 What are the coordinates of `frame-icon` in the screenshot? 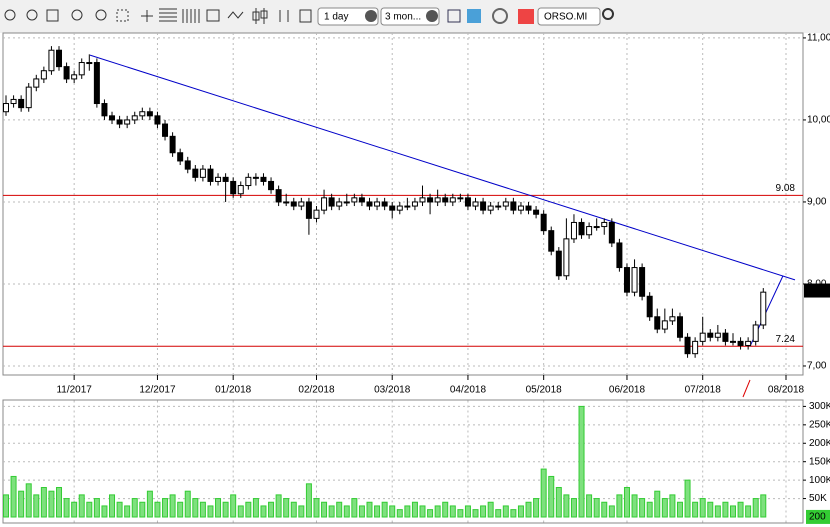 It's located at (213, 15).